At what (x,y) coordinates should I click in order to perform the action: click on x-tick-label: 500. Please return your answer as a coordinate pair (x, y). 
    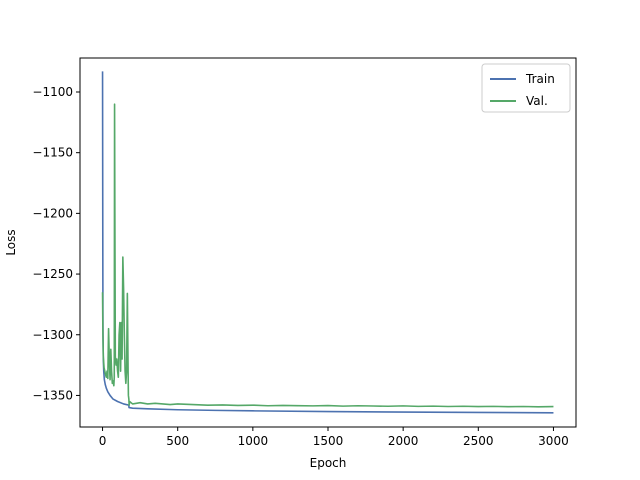
    Looking at the image, I should click on (177, 441).